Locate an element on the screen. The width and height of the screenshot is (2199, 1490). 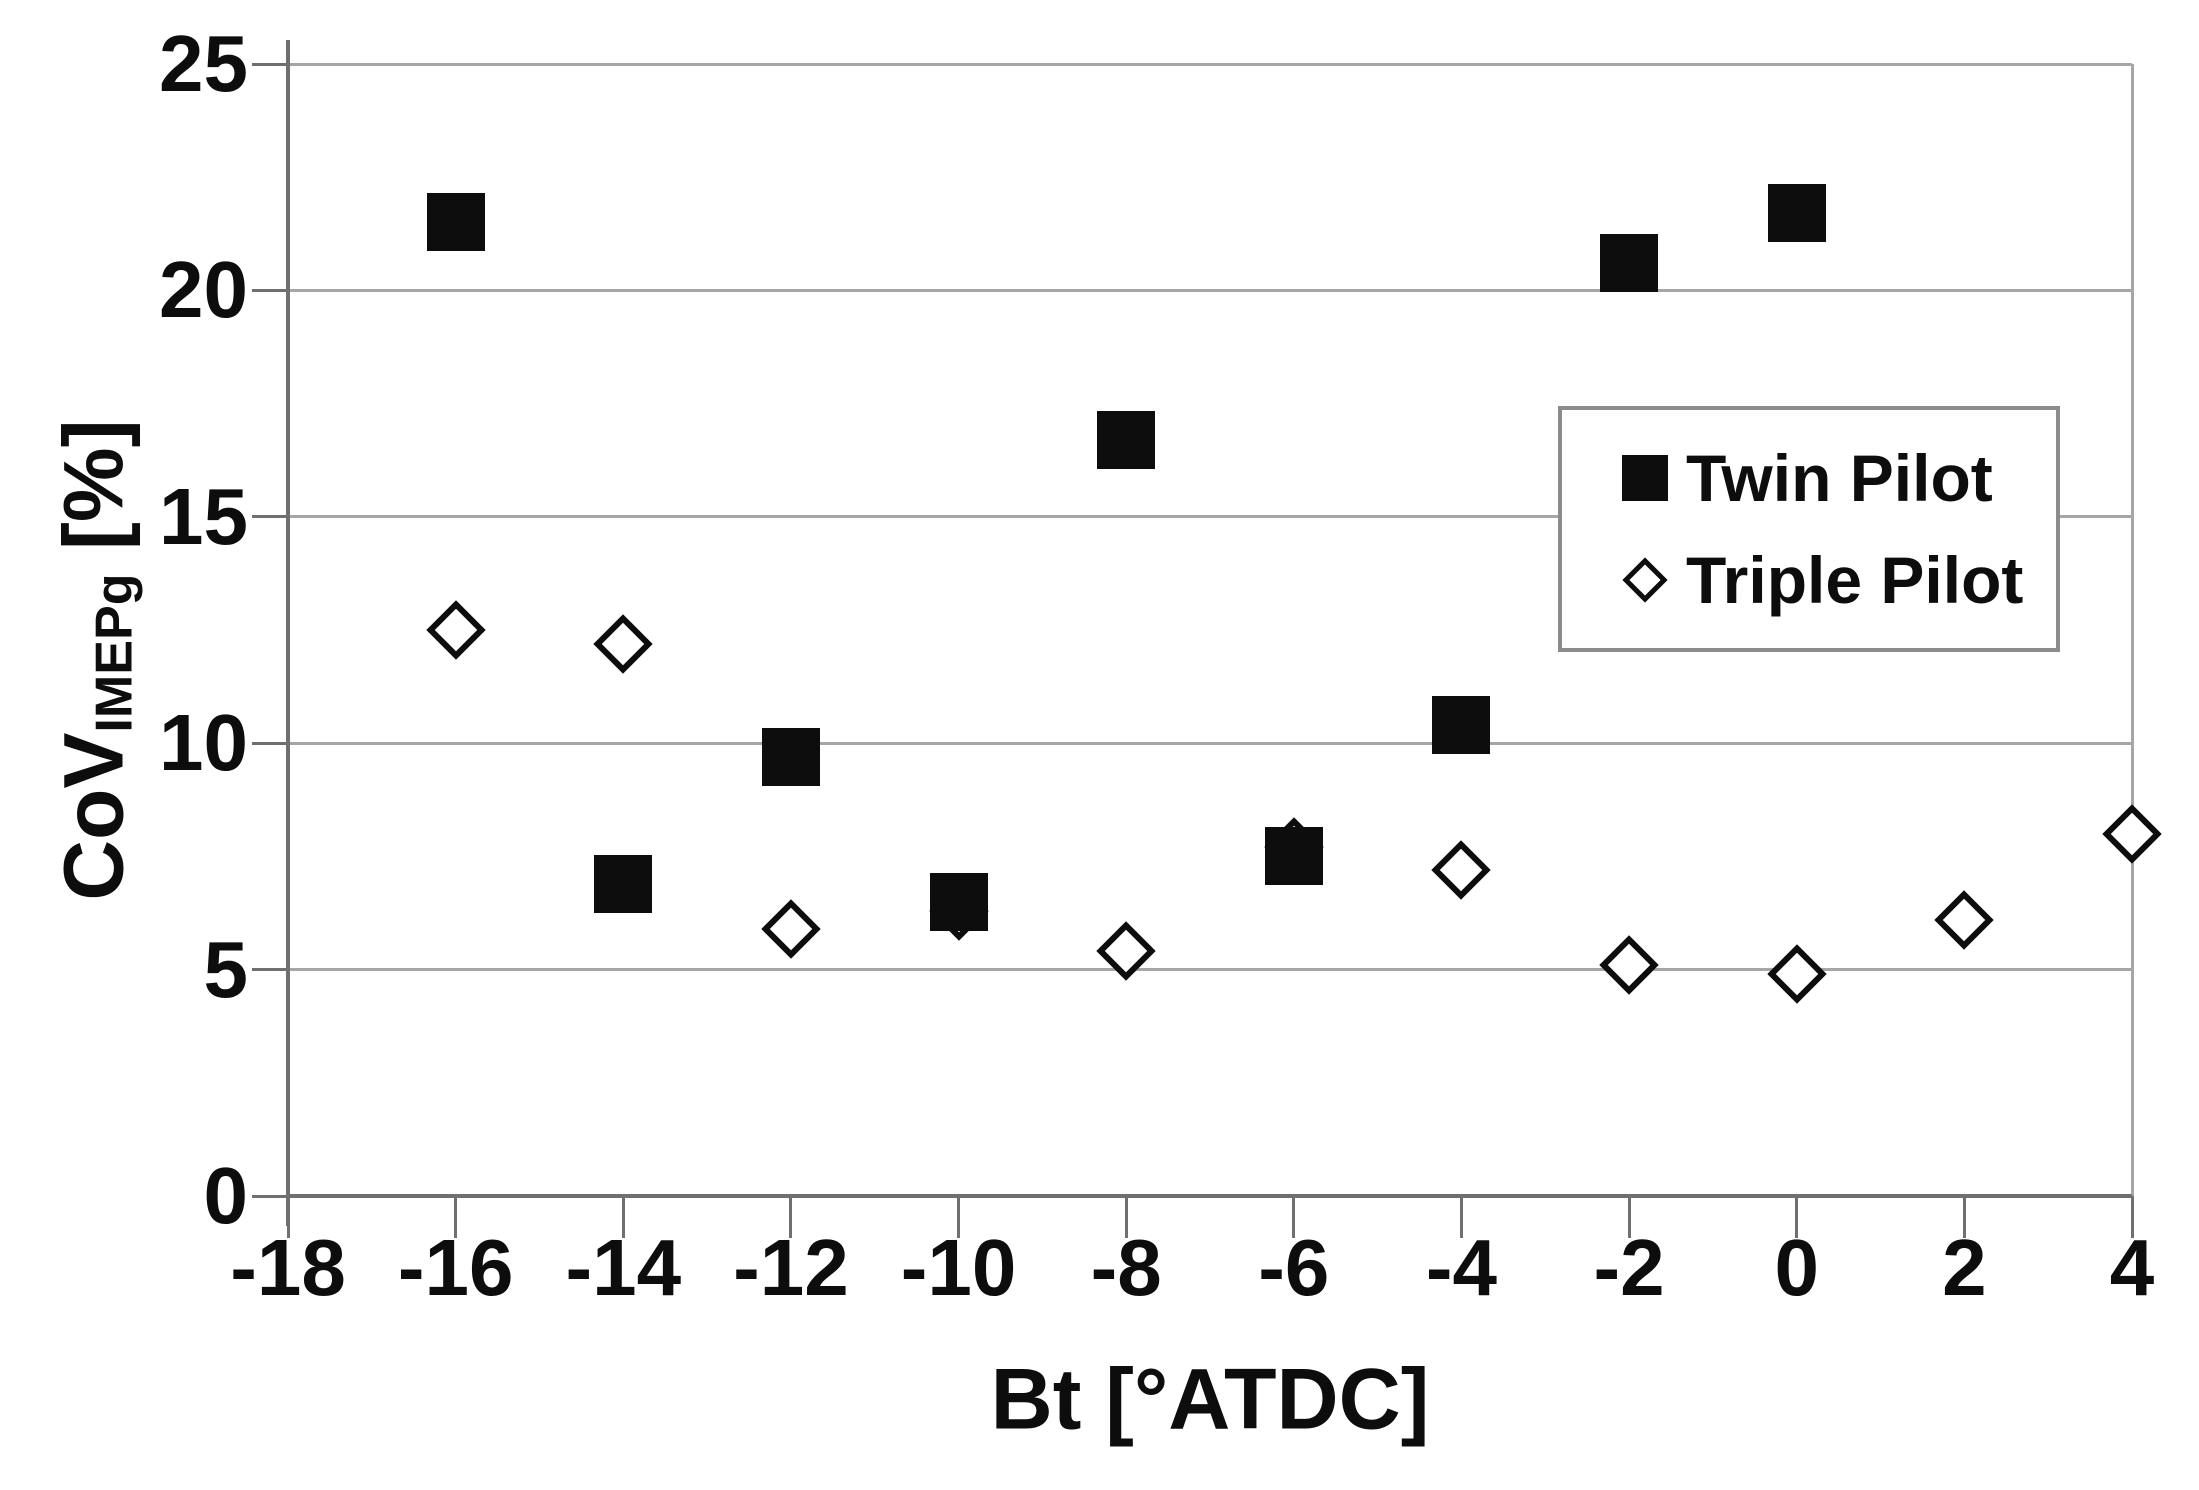
legend-label: Twin Pilot is located at coordinates (1839, 478).